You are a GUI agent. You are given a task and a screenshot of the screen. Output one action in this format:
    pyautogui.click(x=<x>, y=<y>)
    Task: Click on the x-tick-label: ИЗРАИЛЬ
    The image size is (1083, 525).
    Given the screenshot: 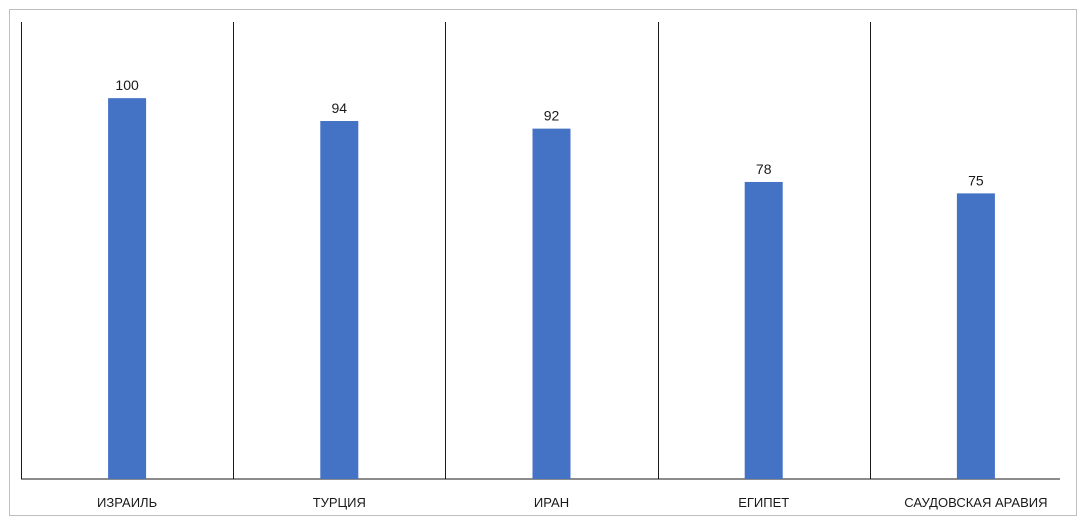 What is the action you would take?
    pyautogui.click(x=127, y=502)
    